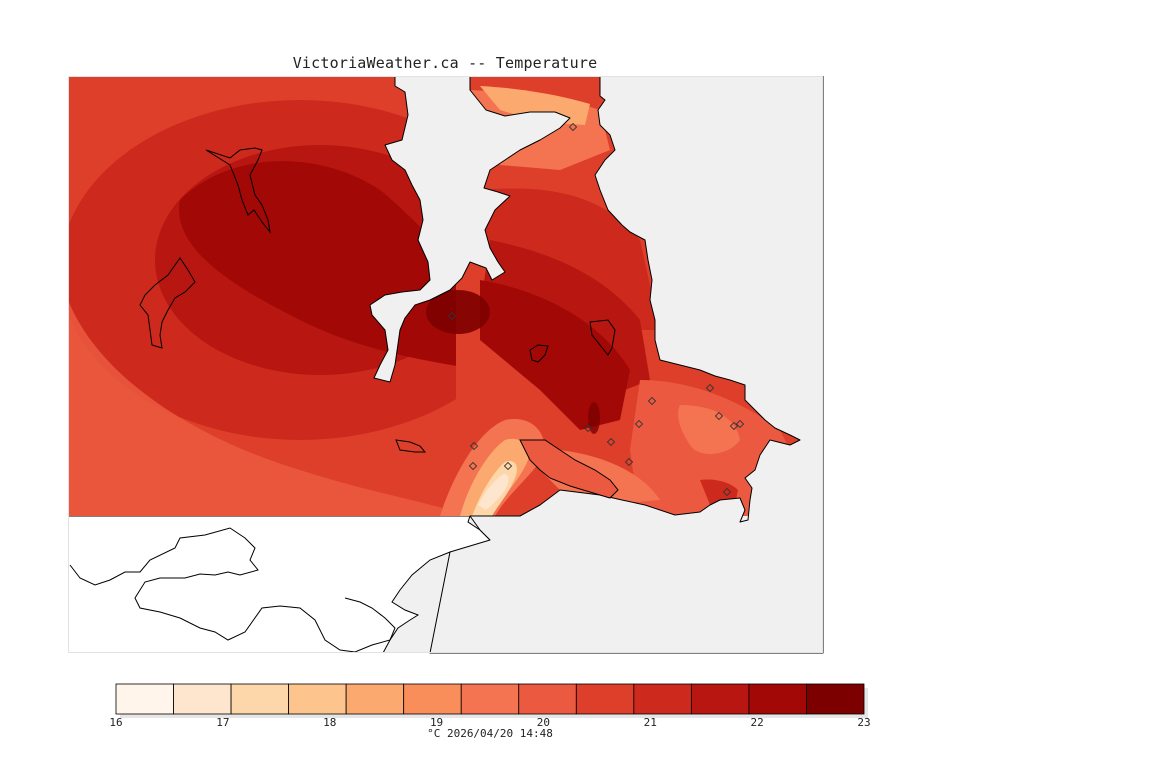 This screenshot has width=1152, height=768. I want to click on color-legend: 16 17 18 19 20 21 22 23, so click(490, 704).